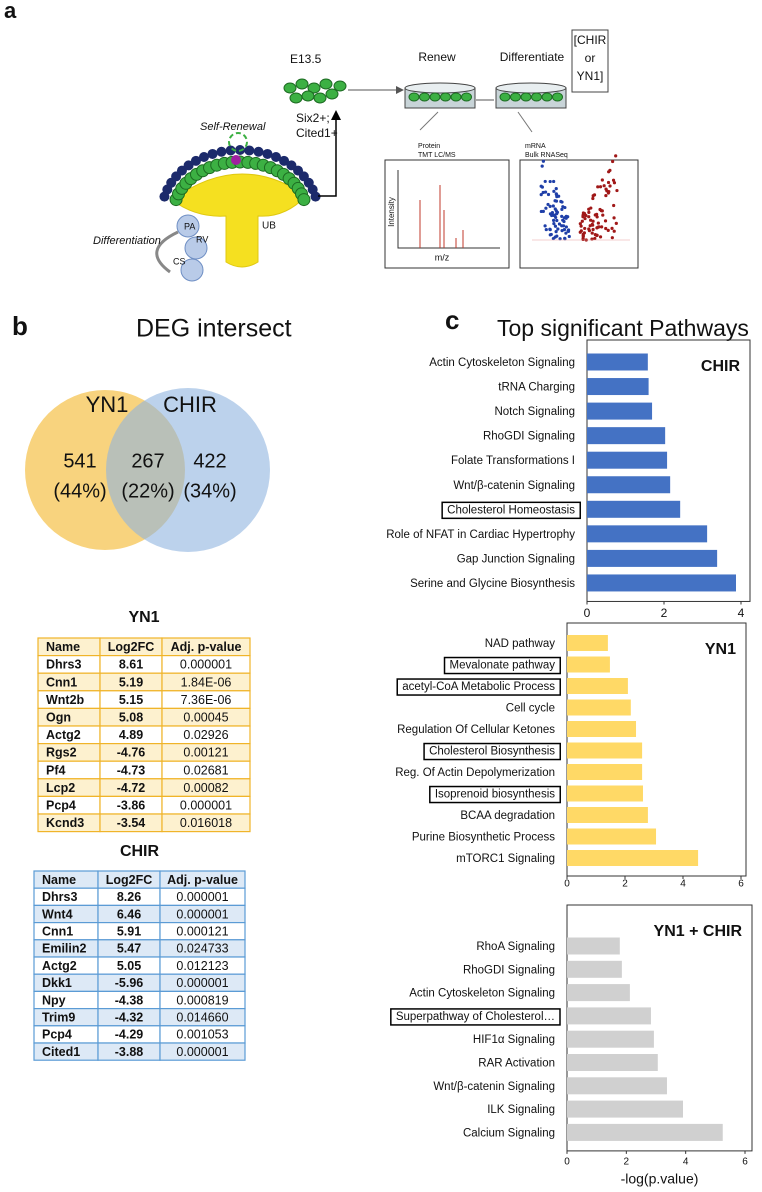 The height and width of the screenshot is (1192, 762). What do you see at coordinates (475, 773) in the screenshot?
I see `category-label: Reg. Of Actin Depolymerization` at bounding box center [475, 773].